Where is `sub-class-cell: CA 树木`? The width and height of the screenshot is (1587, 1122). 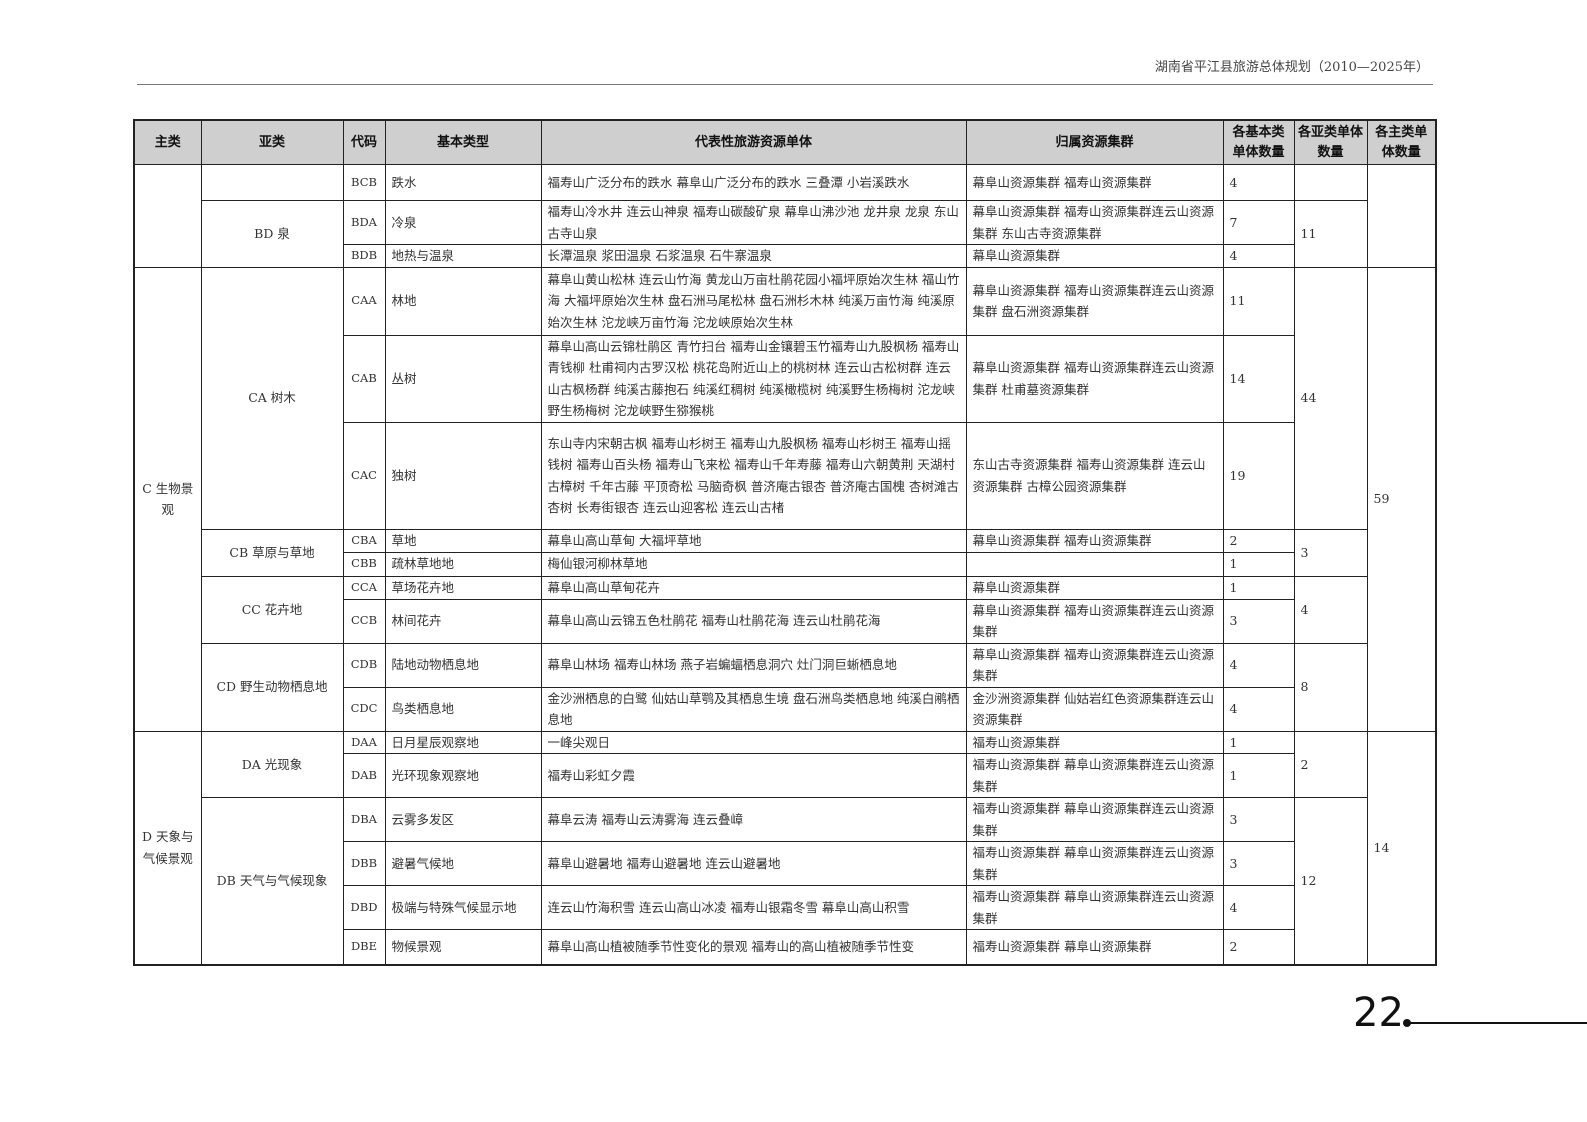
sub-class-cell: CA 树木 is located at coordinates (272, 398).